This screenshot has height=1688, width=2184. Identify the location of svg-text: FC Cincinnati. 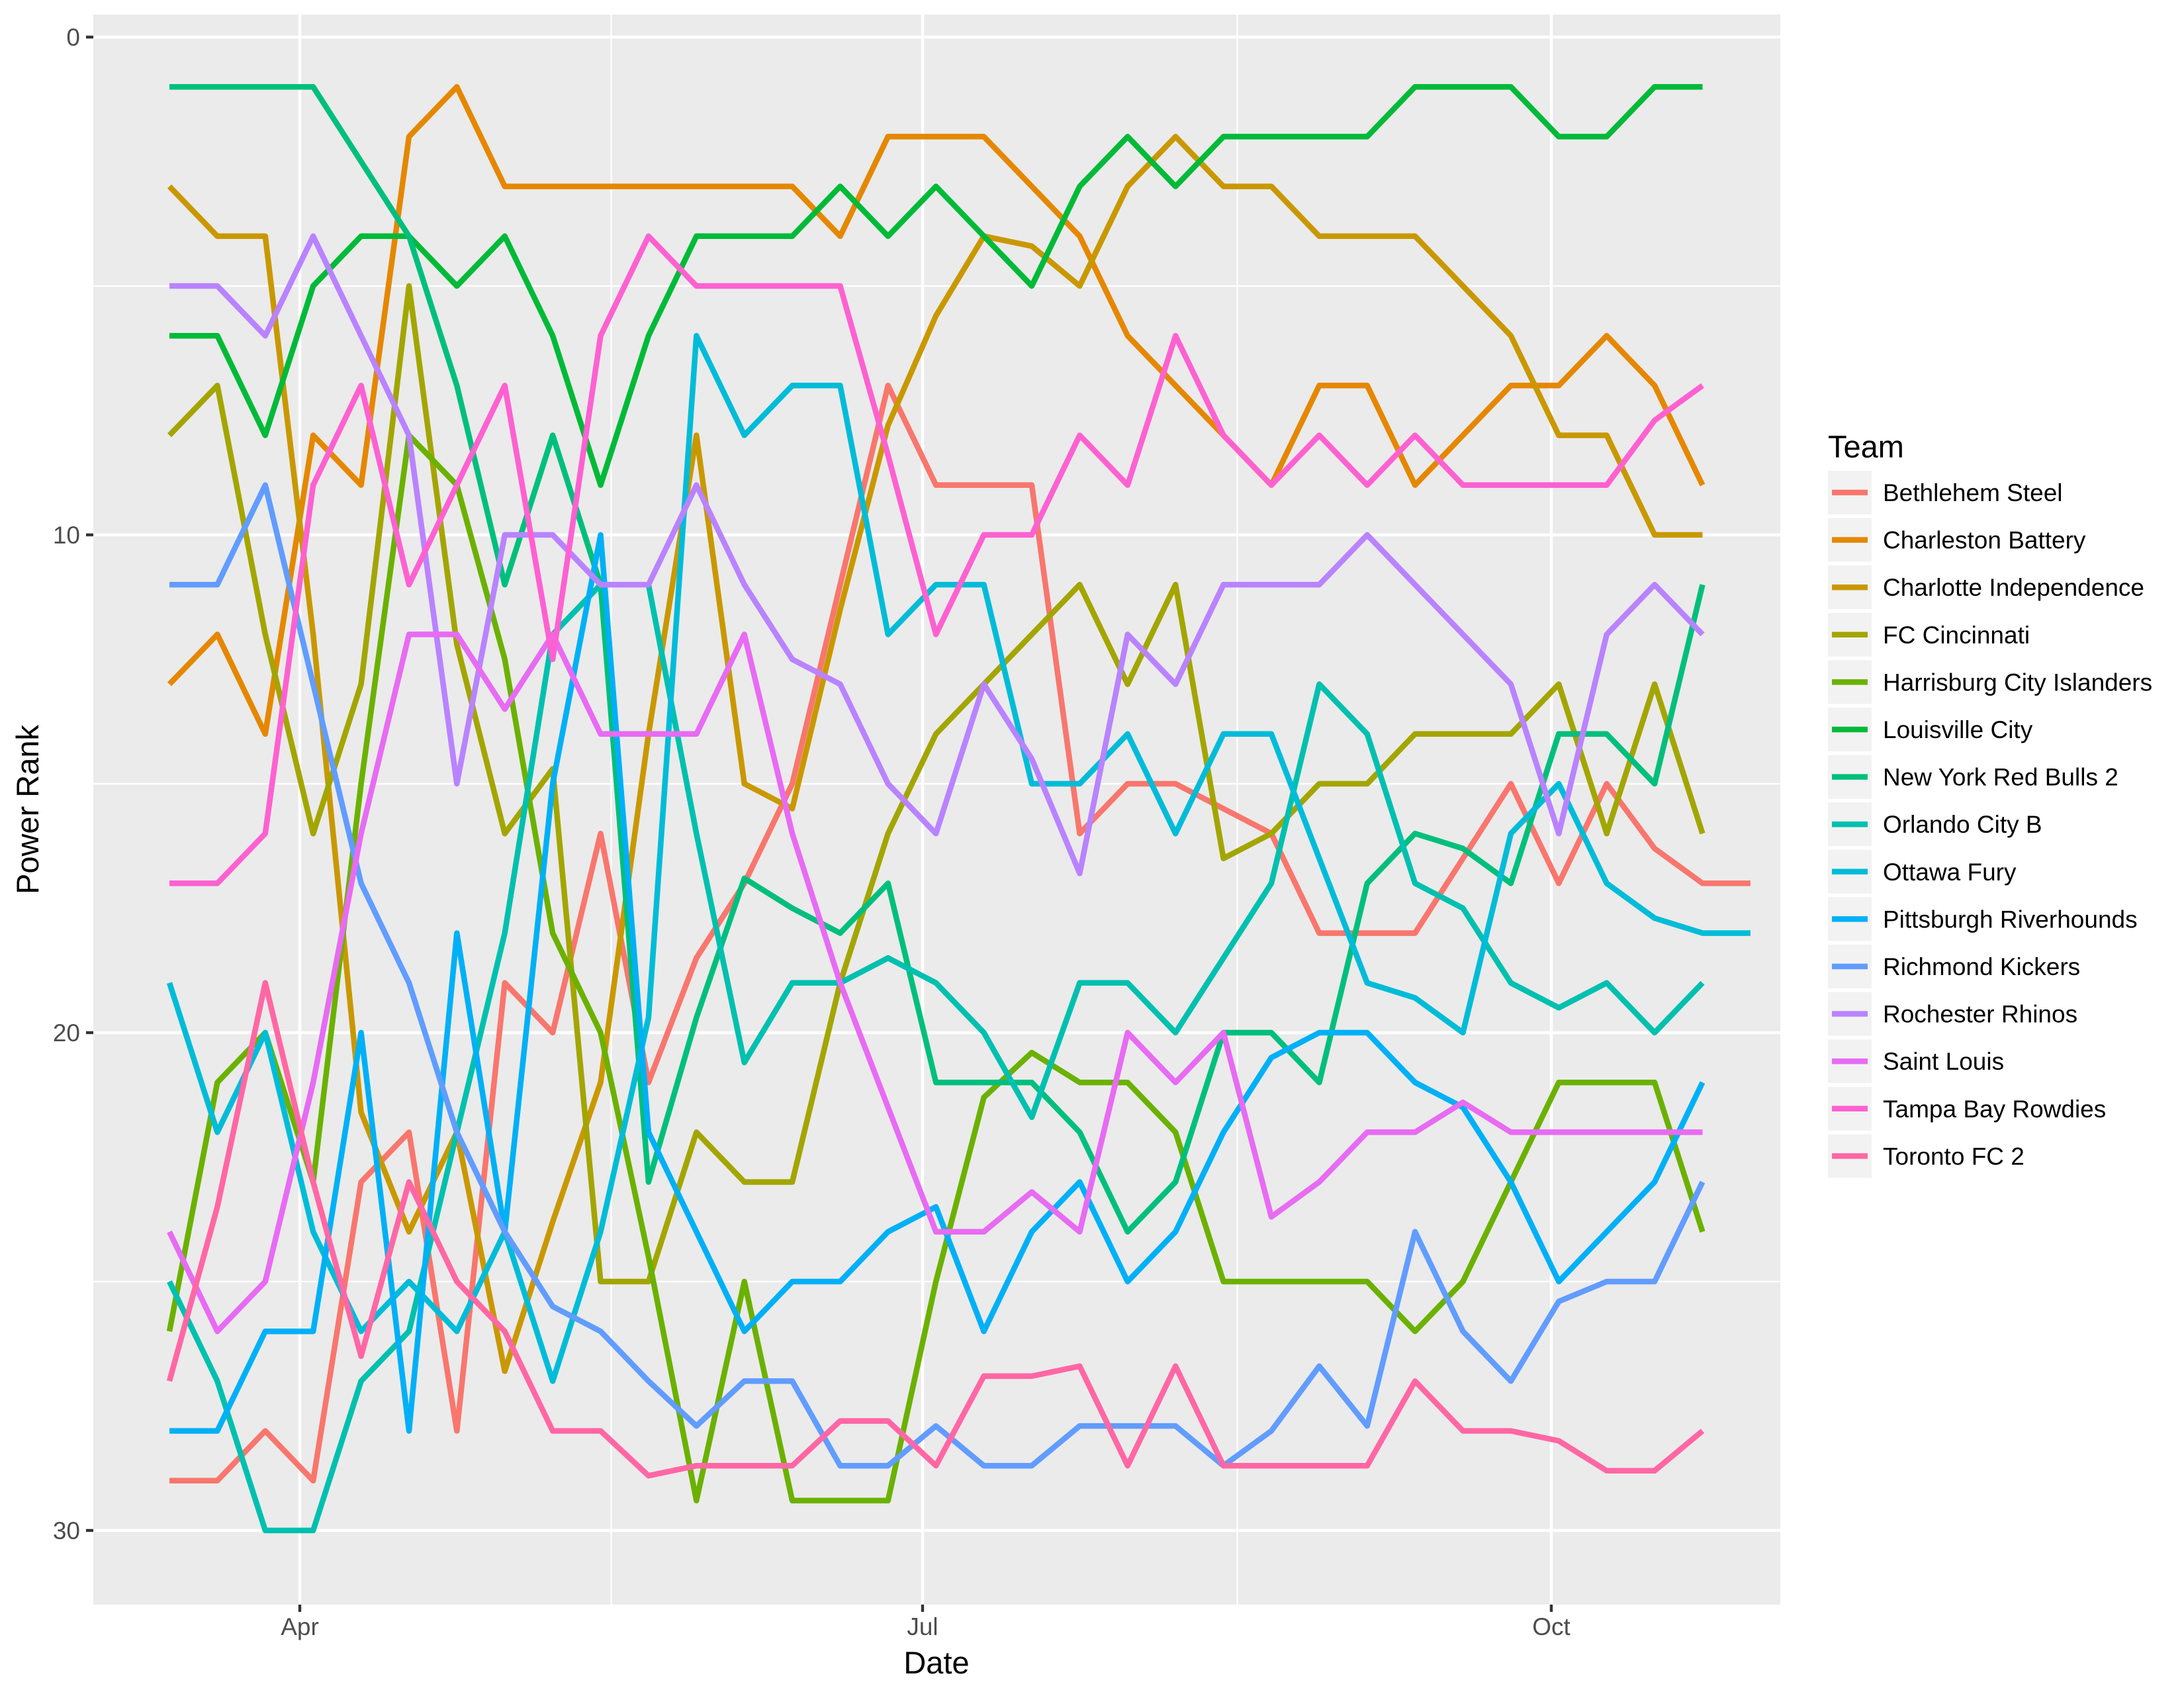
(1957, 635).